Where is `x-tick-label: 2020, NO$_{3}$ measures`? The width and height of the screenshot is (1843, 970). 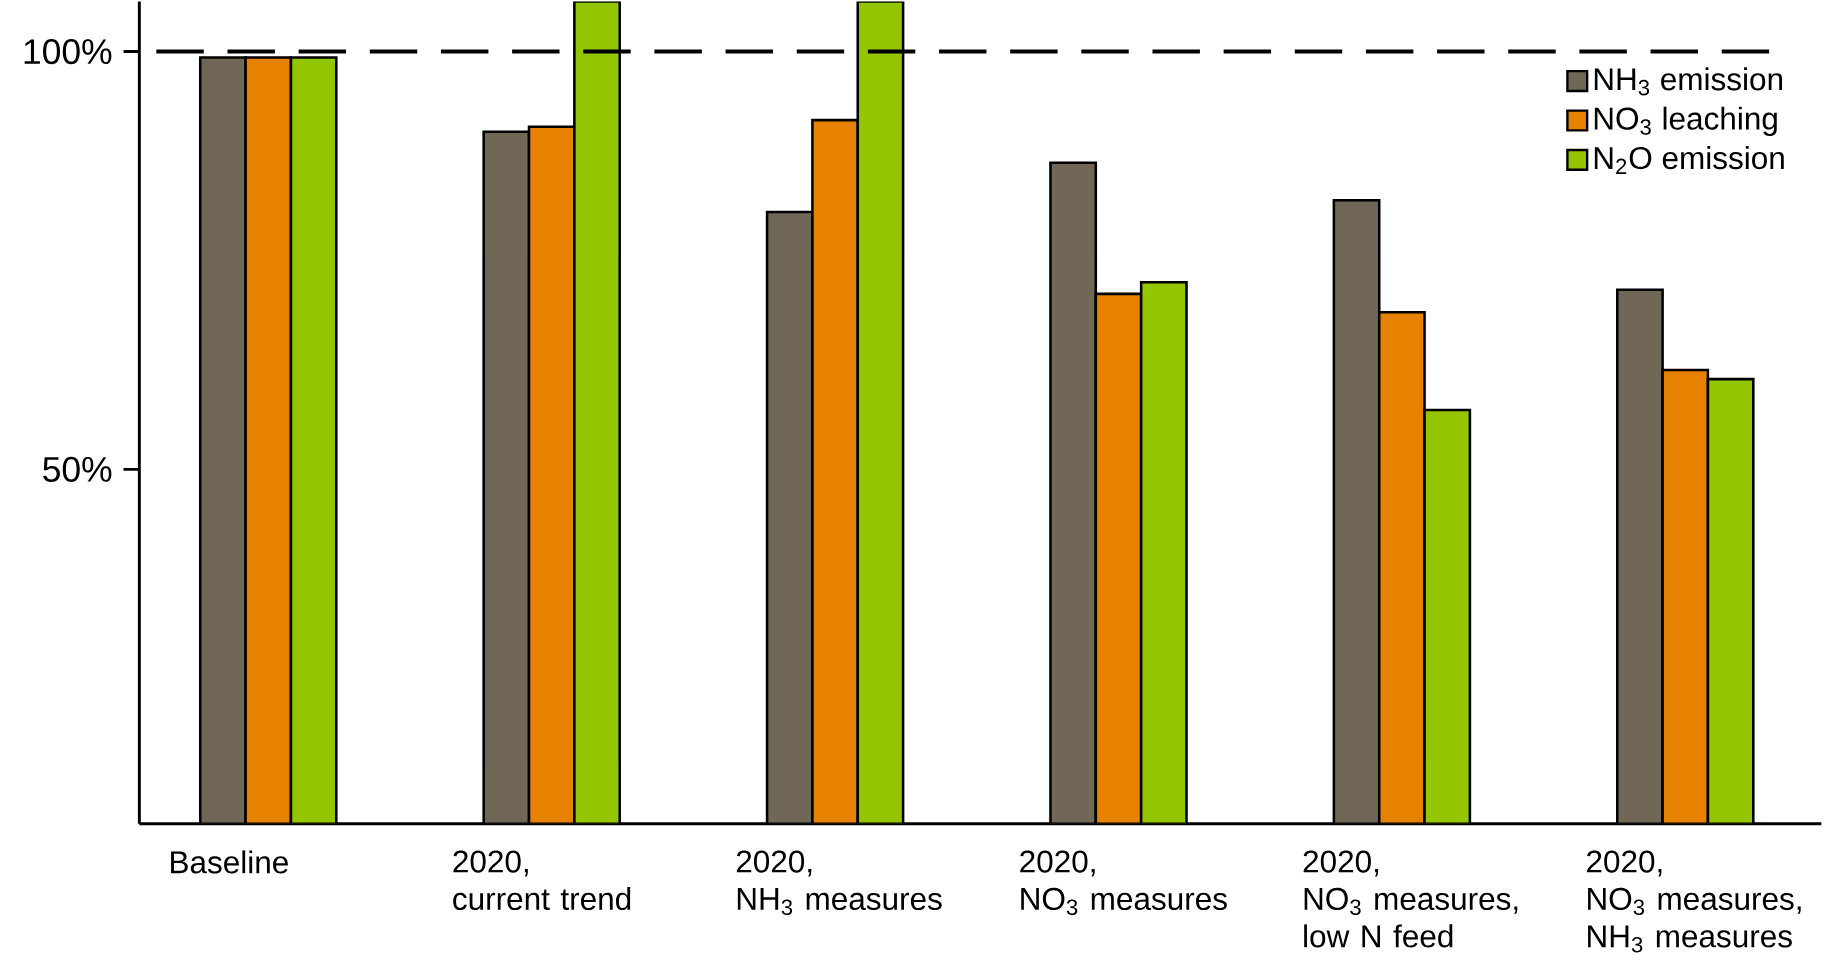
x-tick-label: 2020, NO$_{3}$ measures is located at coordinates (1123, 883).